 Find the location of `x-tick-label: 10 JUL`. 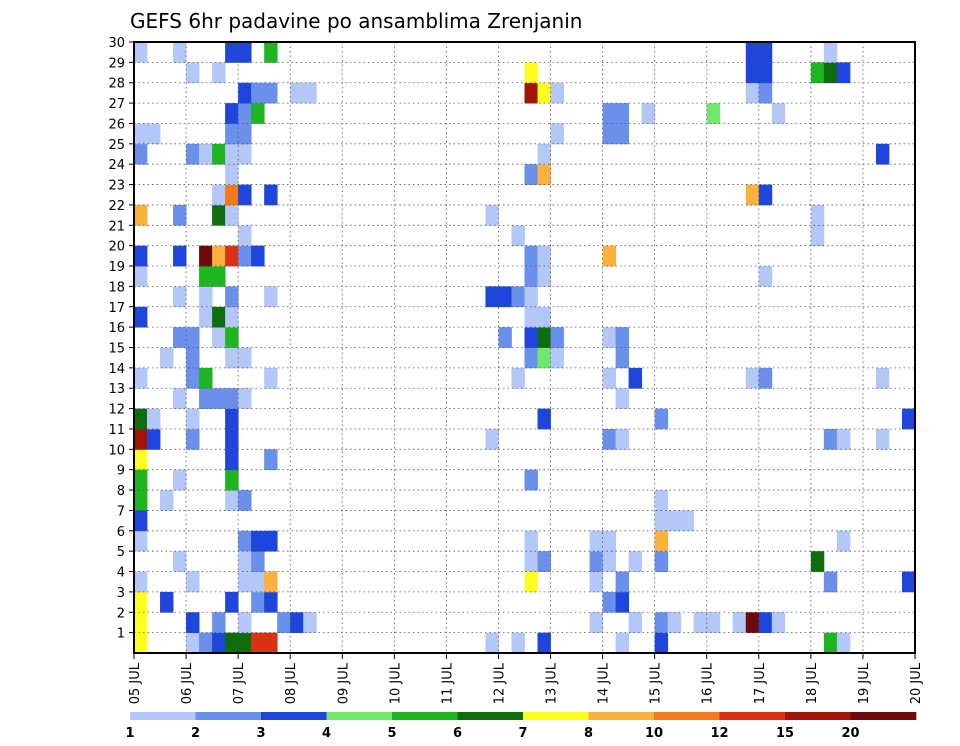

x-tick-label: 10 JUL is located at coordinates (395, 683).